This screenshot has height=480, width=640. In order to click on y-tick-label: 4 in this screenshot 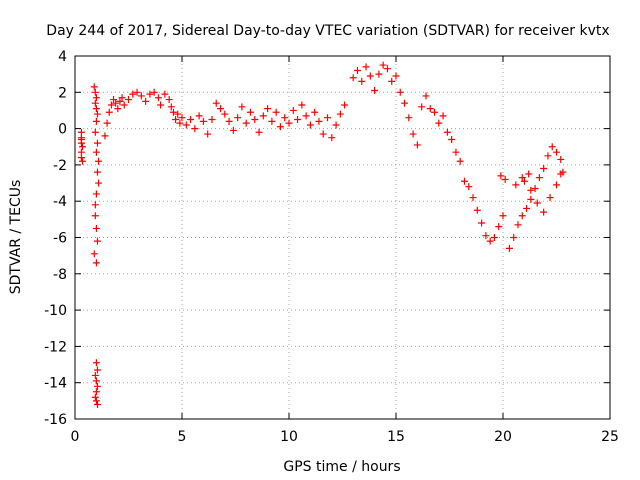, I will do `click(62, 57)`.